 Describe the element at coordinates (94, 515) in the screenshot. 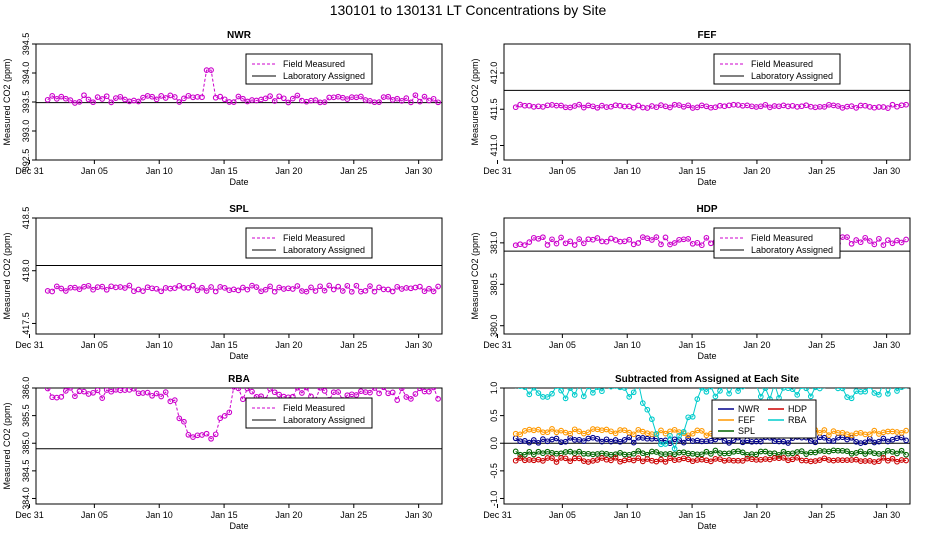

I see `x-tick-label: Jan 05` at that location.